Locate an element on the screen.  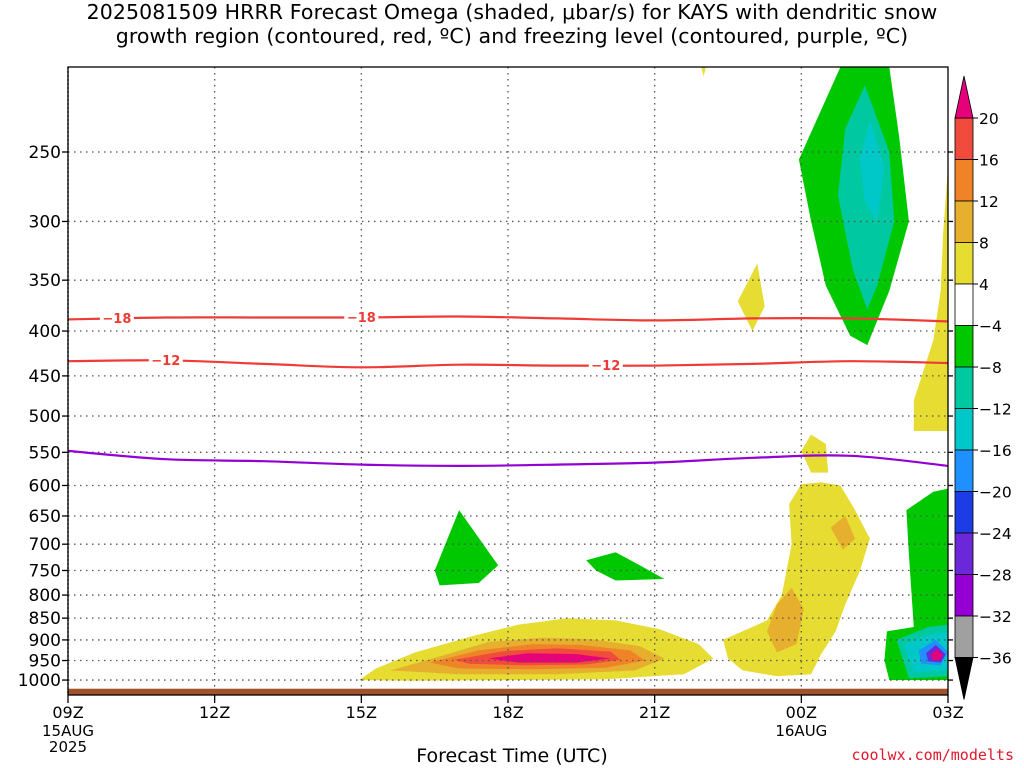
x-tick-sublabel: 15AUG is located at coordinates (68, 731).